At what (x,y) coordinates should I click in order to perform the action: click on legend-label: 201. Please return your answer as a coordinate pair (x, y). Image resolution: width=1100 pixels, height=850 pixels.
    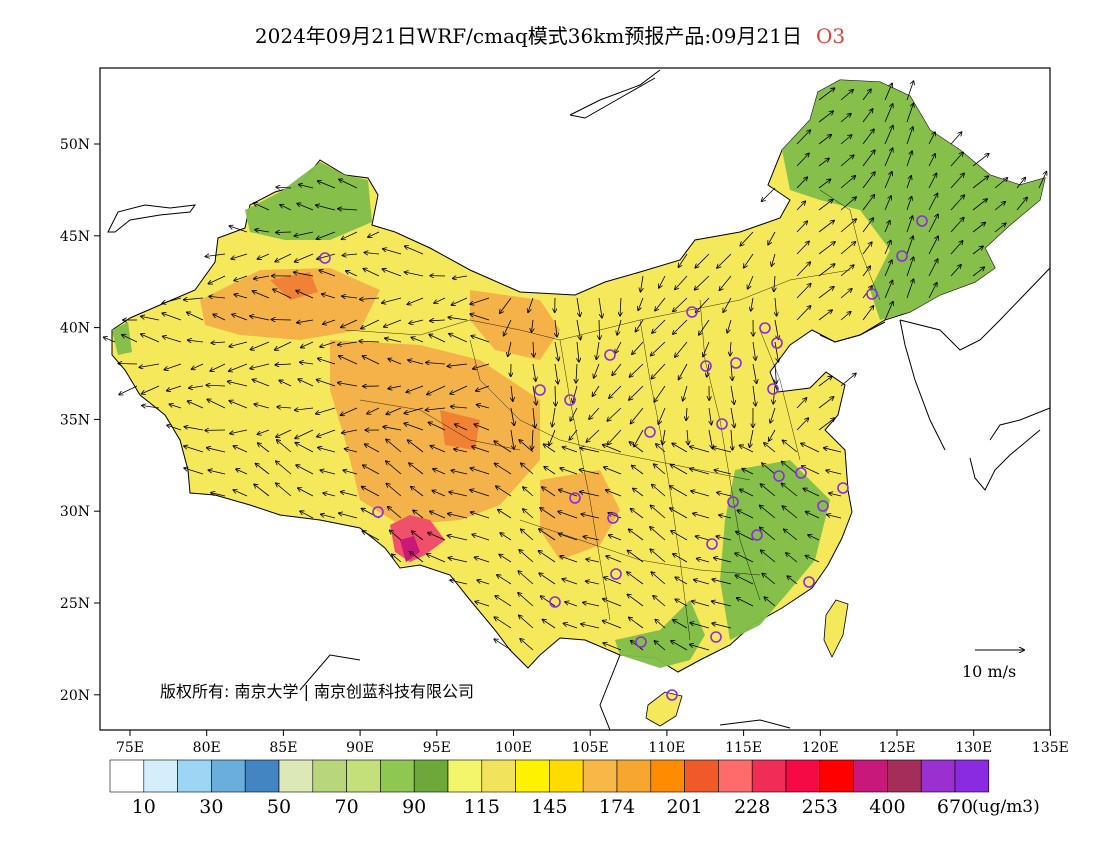
    Looking at the image, I should click on (684, 807).